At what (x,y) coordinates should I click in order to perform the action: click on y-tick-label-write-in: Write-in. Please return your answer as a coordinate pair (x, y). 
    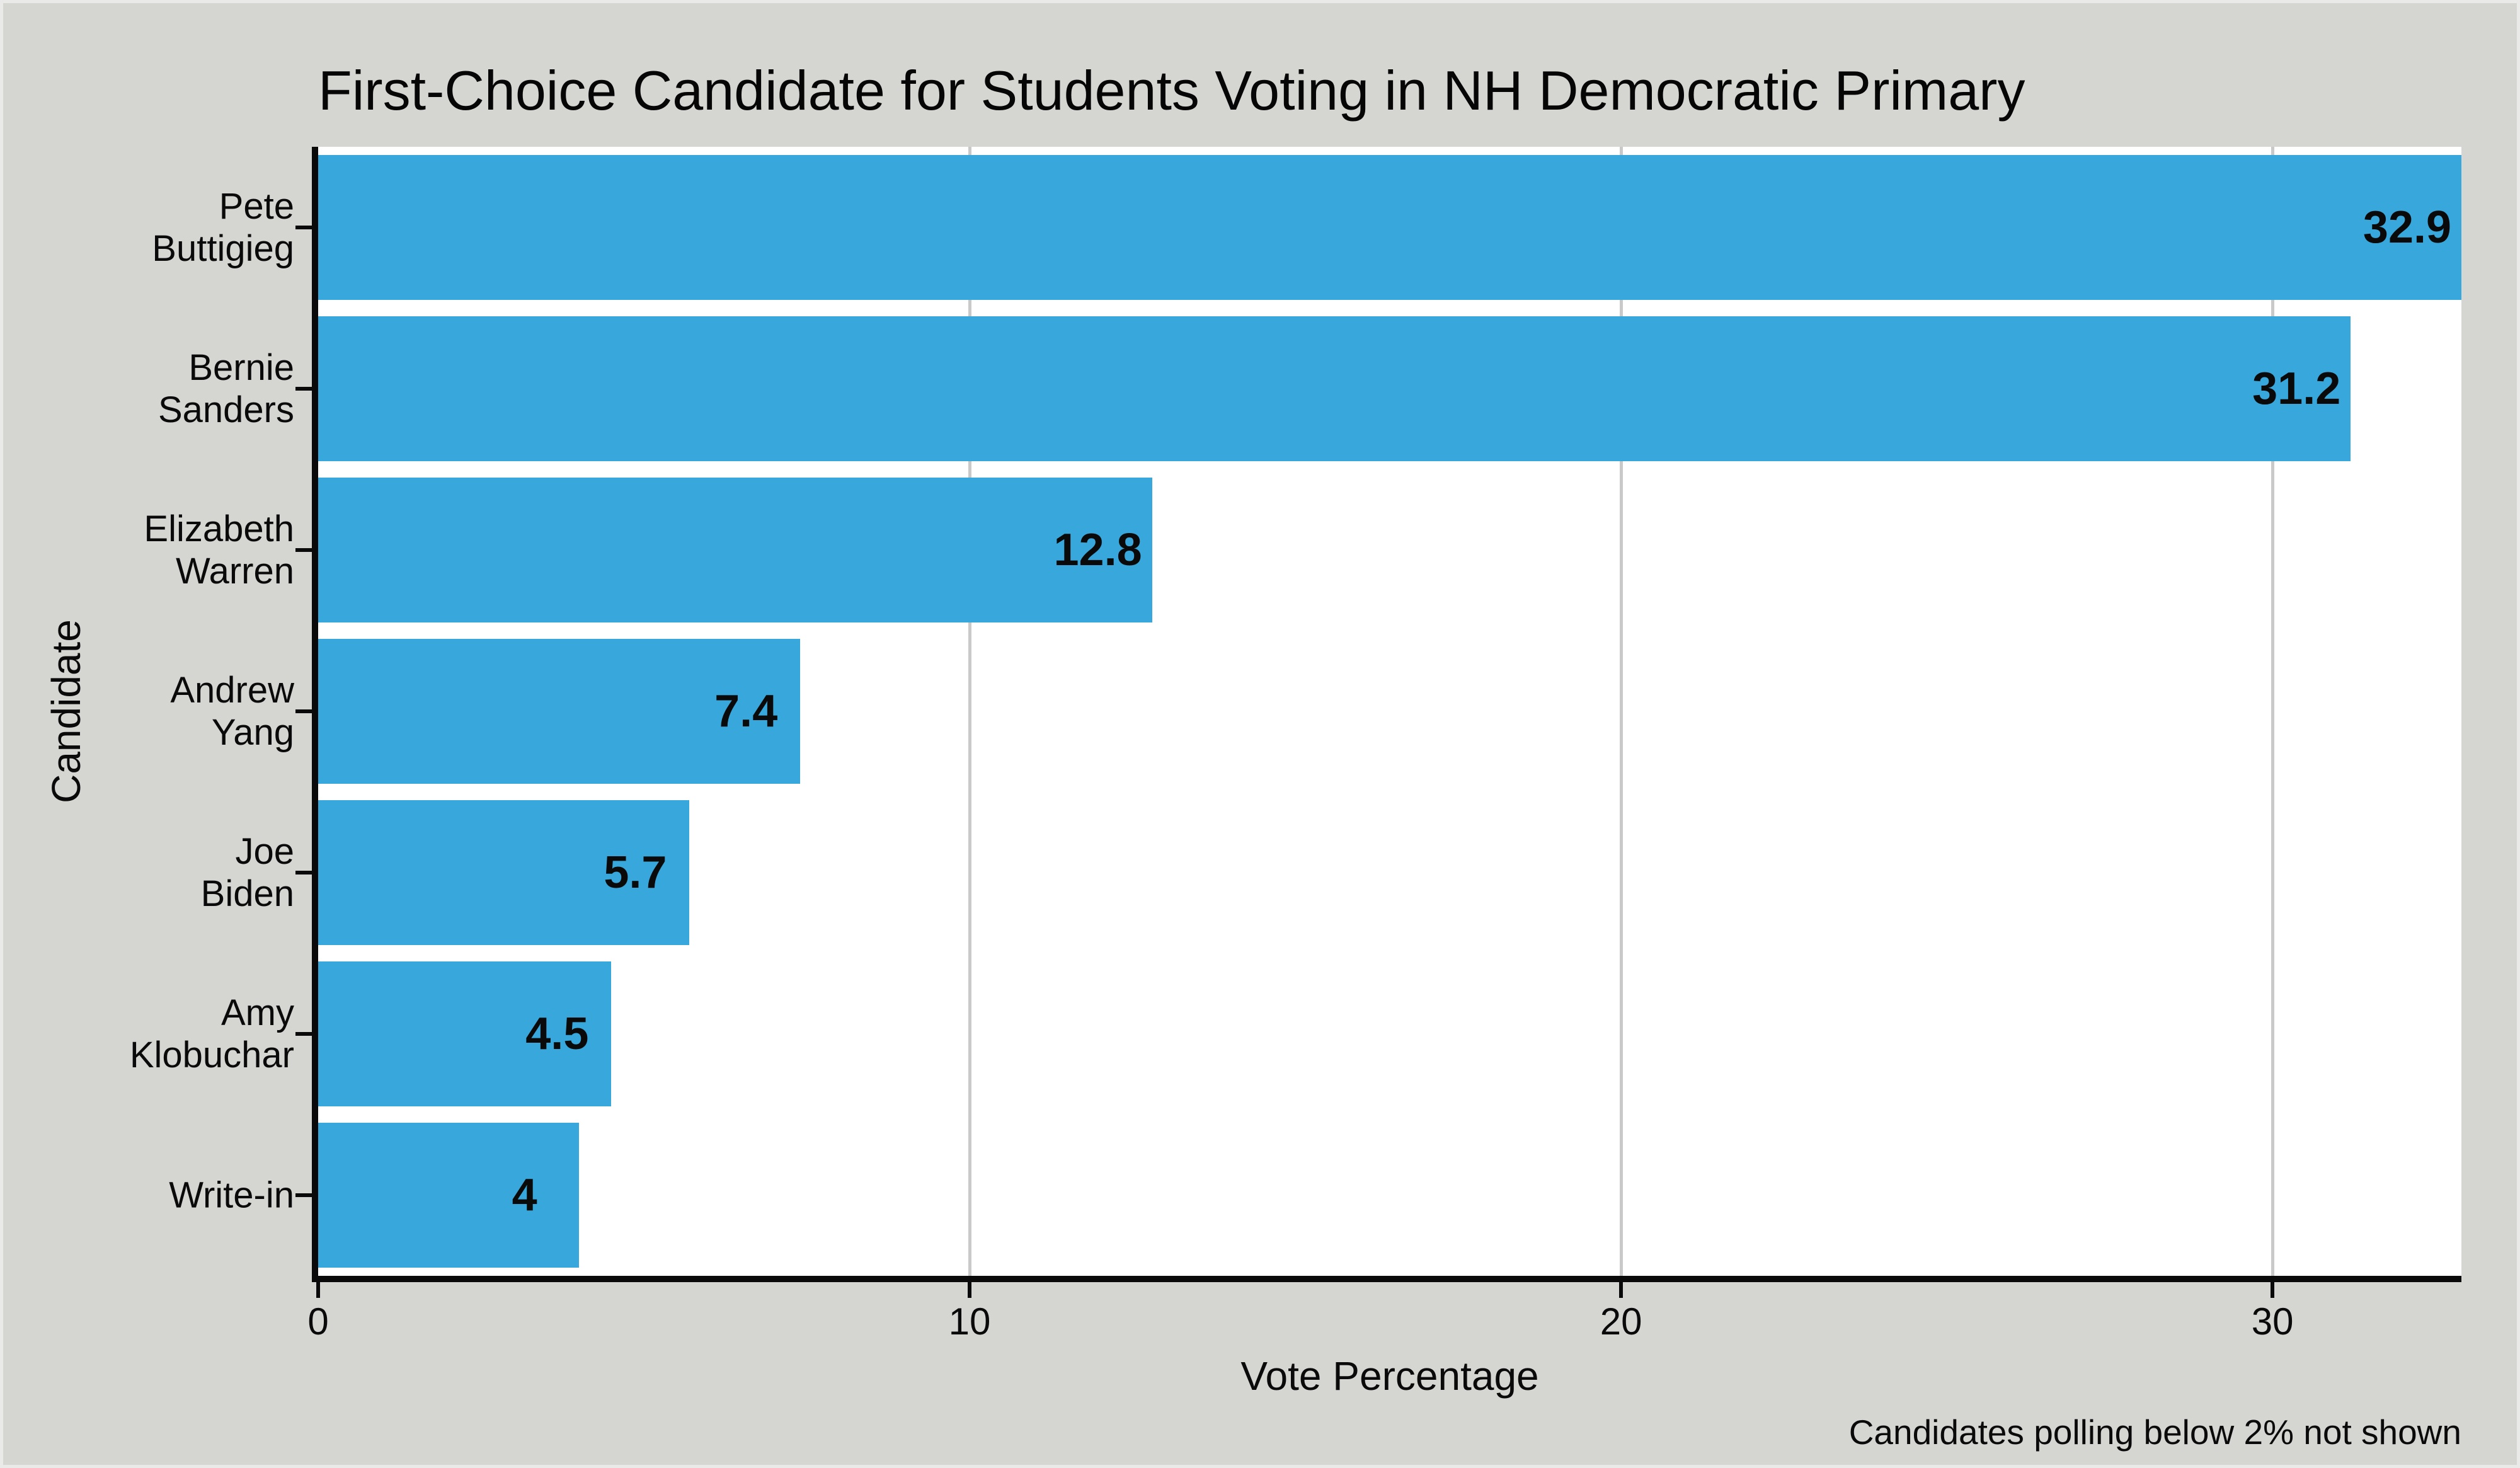
    Looking at the image, I should click on (231, 1195).